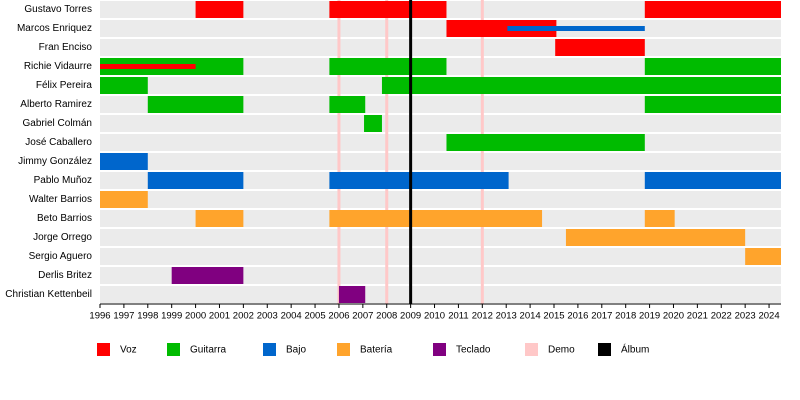  What do you see at coordinates (649, 316) in the screenshot?
I see `x-tick-label: 2019` at bounding box center [649, 316].